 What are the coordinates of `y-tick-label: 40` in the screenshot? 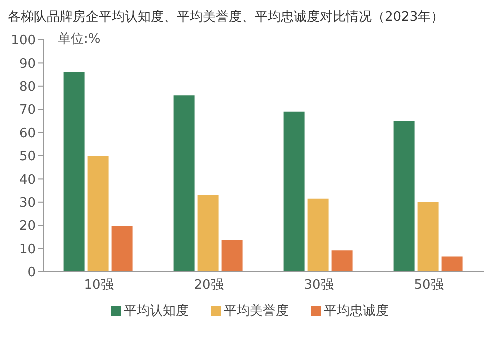 It's located at (27, 180).